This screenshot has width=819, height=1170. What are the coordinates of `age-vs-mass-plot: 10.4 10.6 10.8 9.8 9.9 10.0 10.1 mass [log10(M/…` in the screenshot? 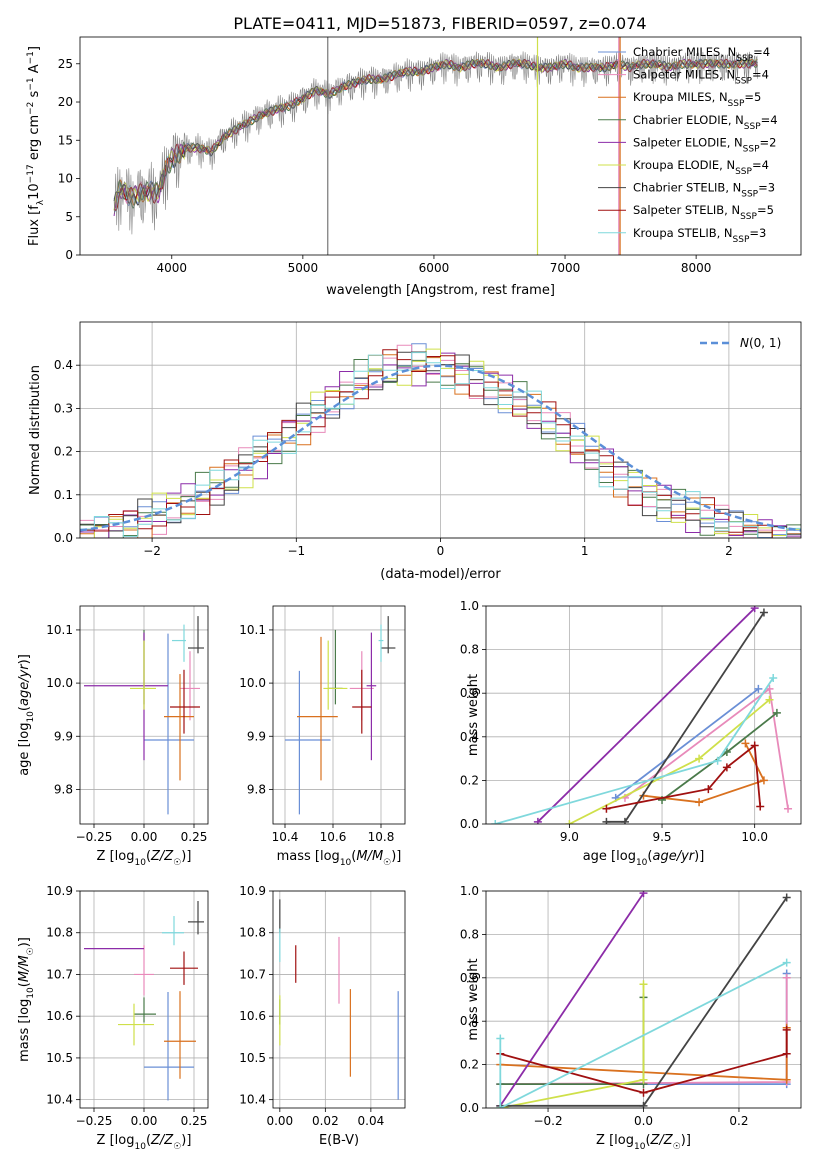 It's located at (322, 736).